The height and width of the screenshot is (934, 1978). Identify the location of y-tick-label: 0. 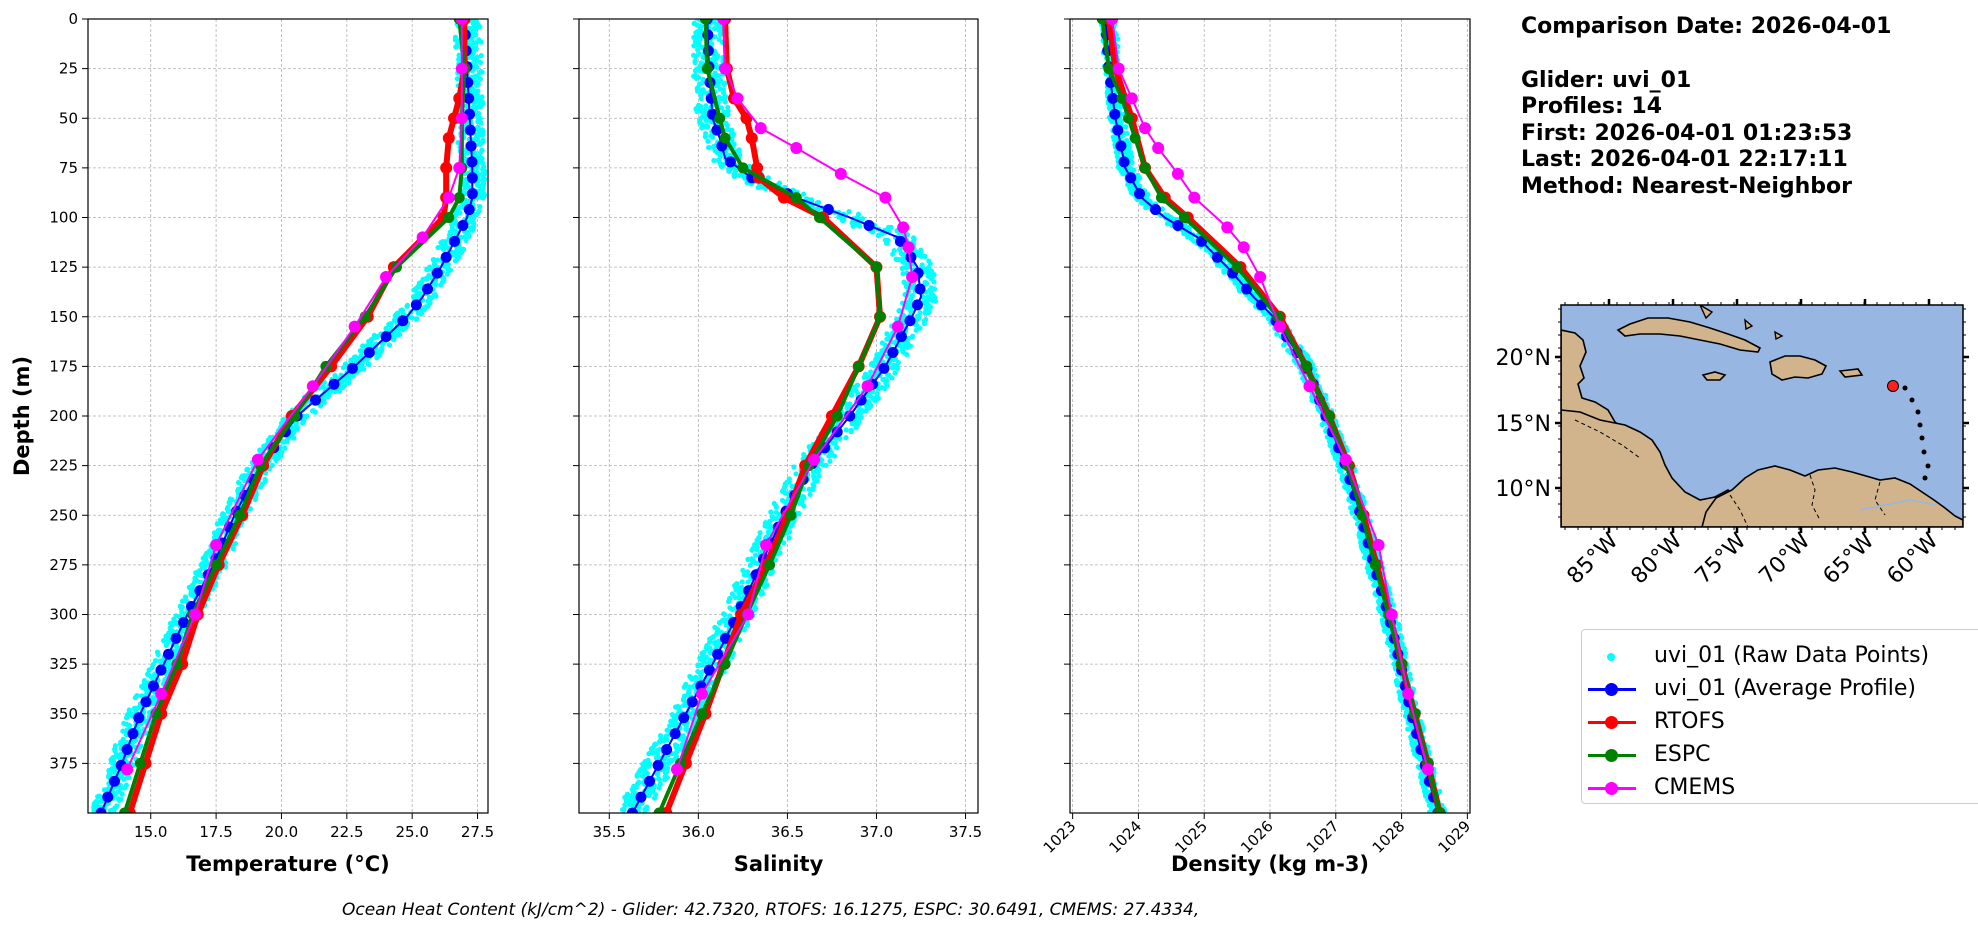
(73, 19).